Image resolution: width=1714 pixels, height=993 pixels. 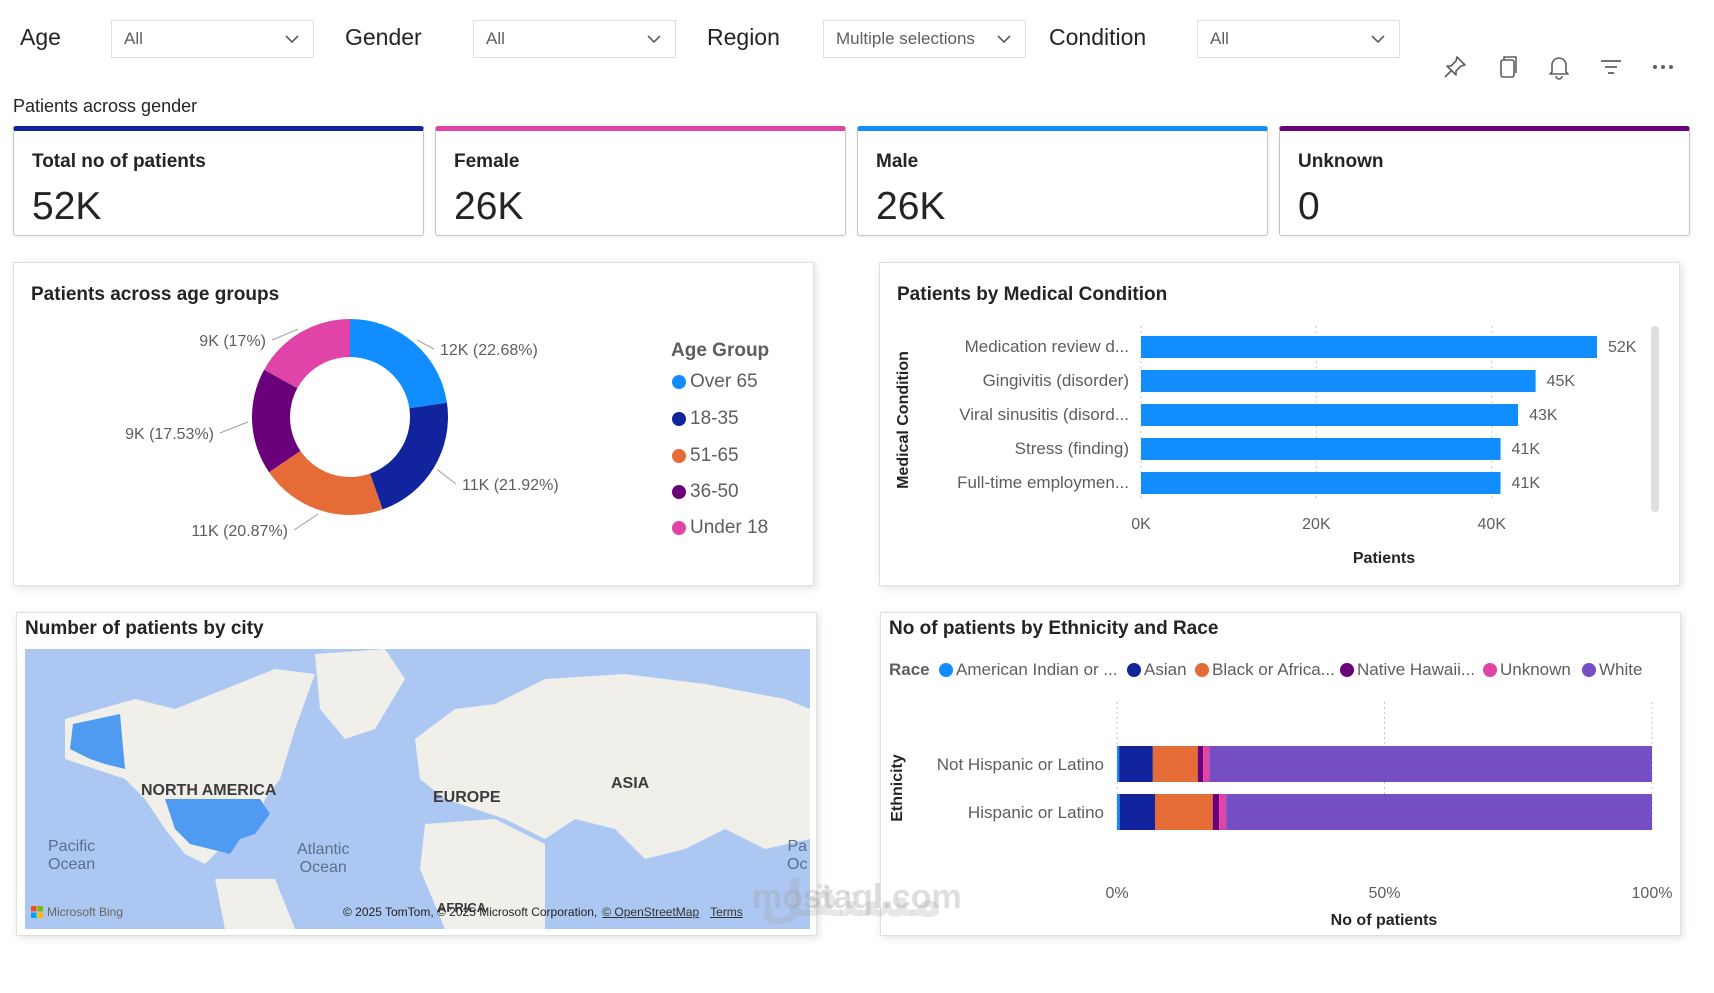 I want to click on bell-icon, so click(x=1559, y=67).